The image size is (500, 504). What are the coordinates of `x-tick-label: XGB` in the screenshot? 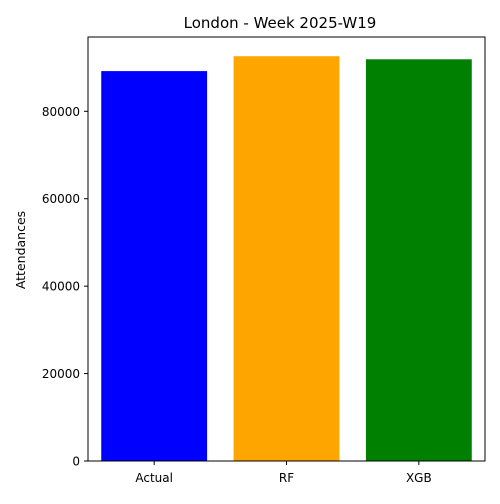 It's located at (419, 478).